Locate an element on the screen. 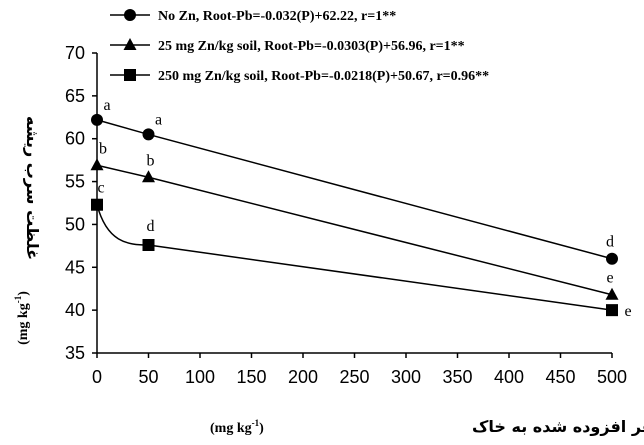  x-unit-close: ) is located at coordinates (261, 428).